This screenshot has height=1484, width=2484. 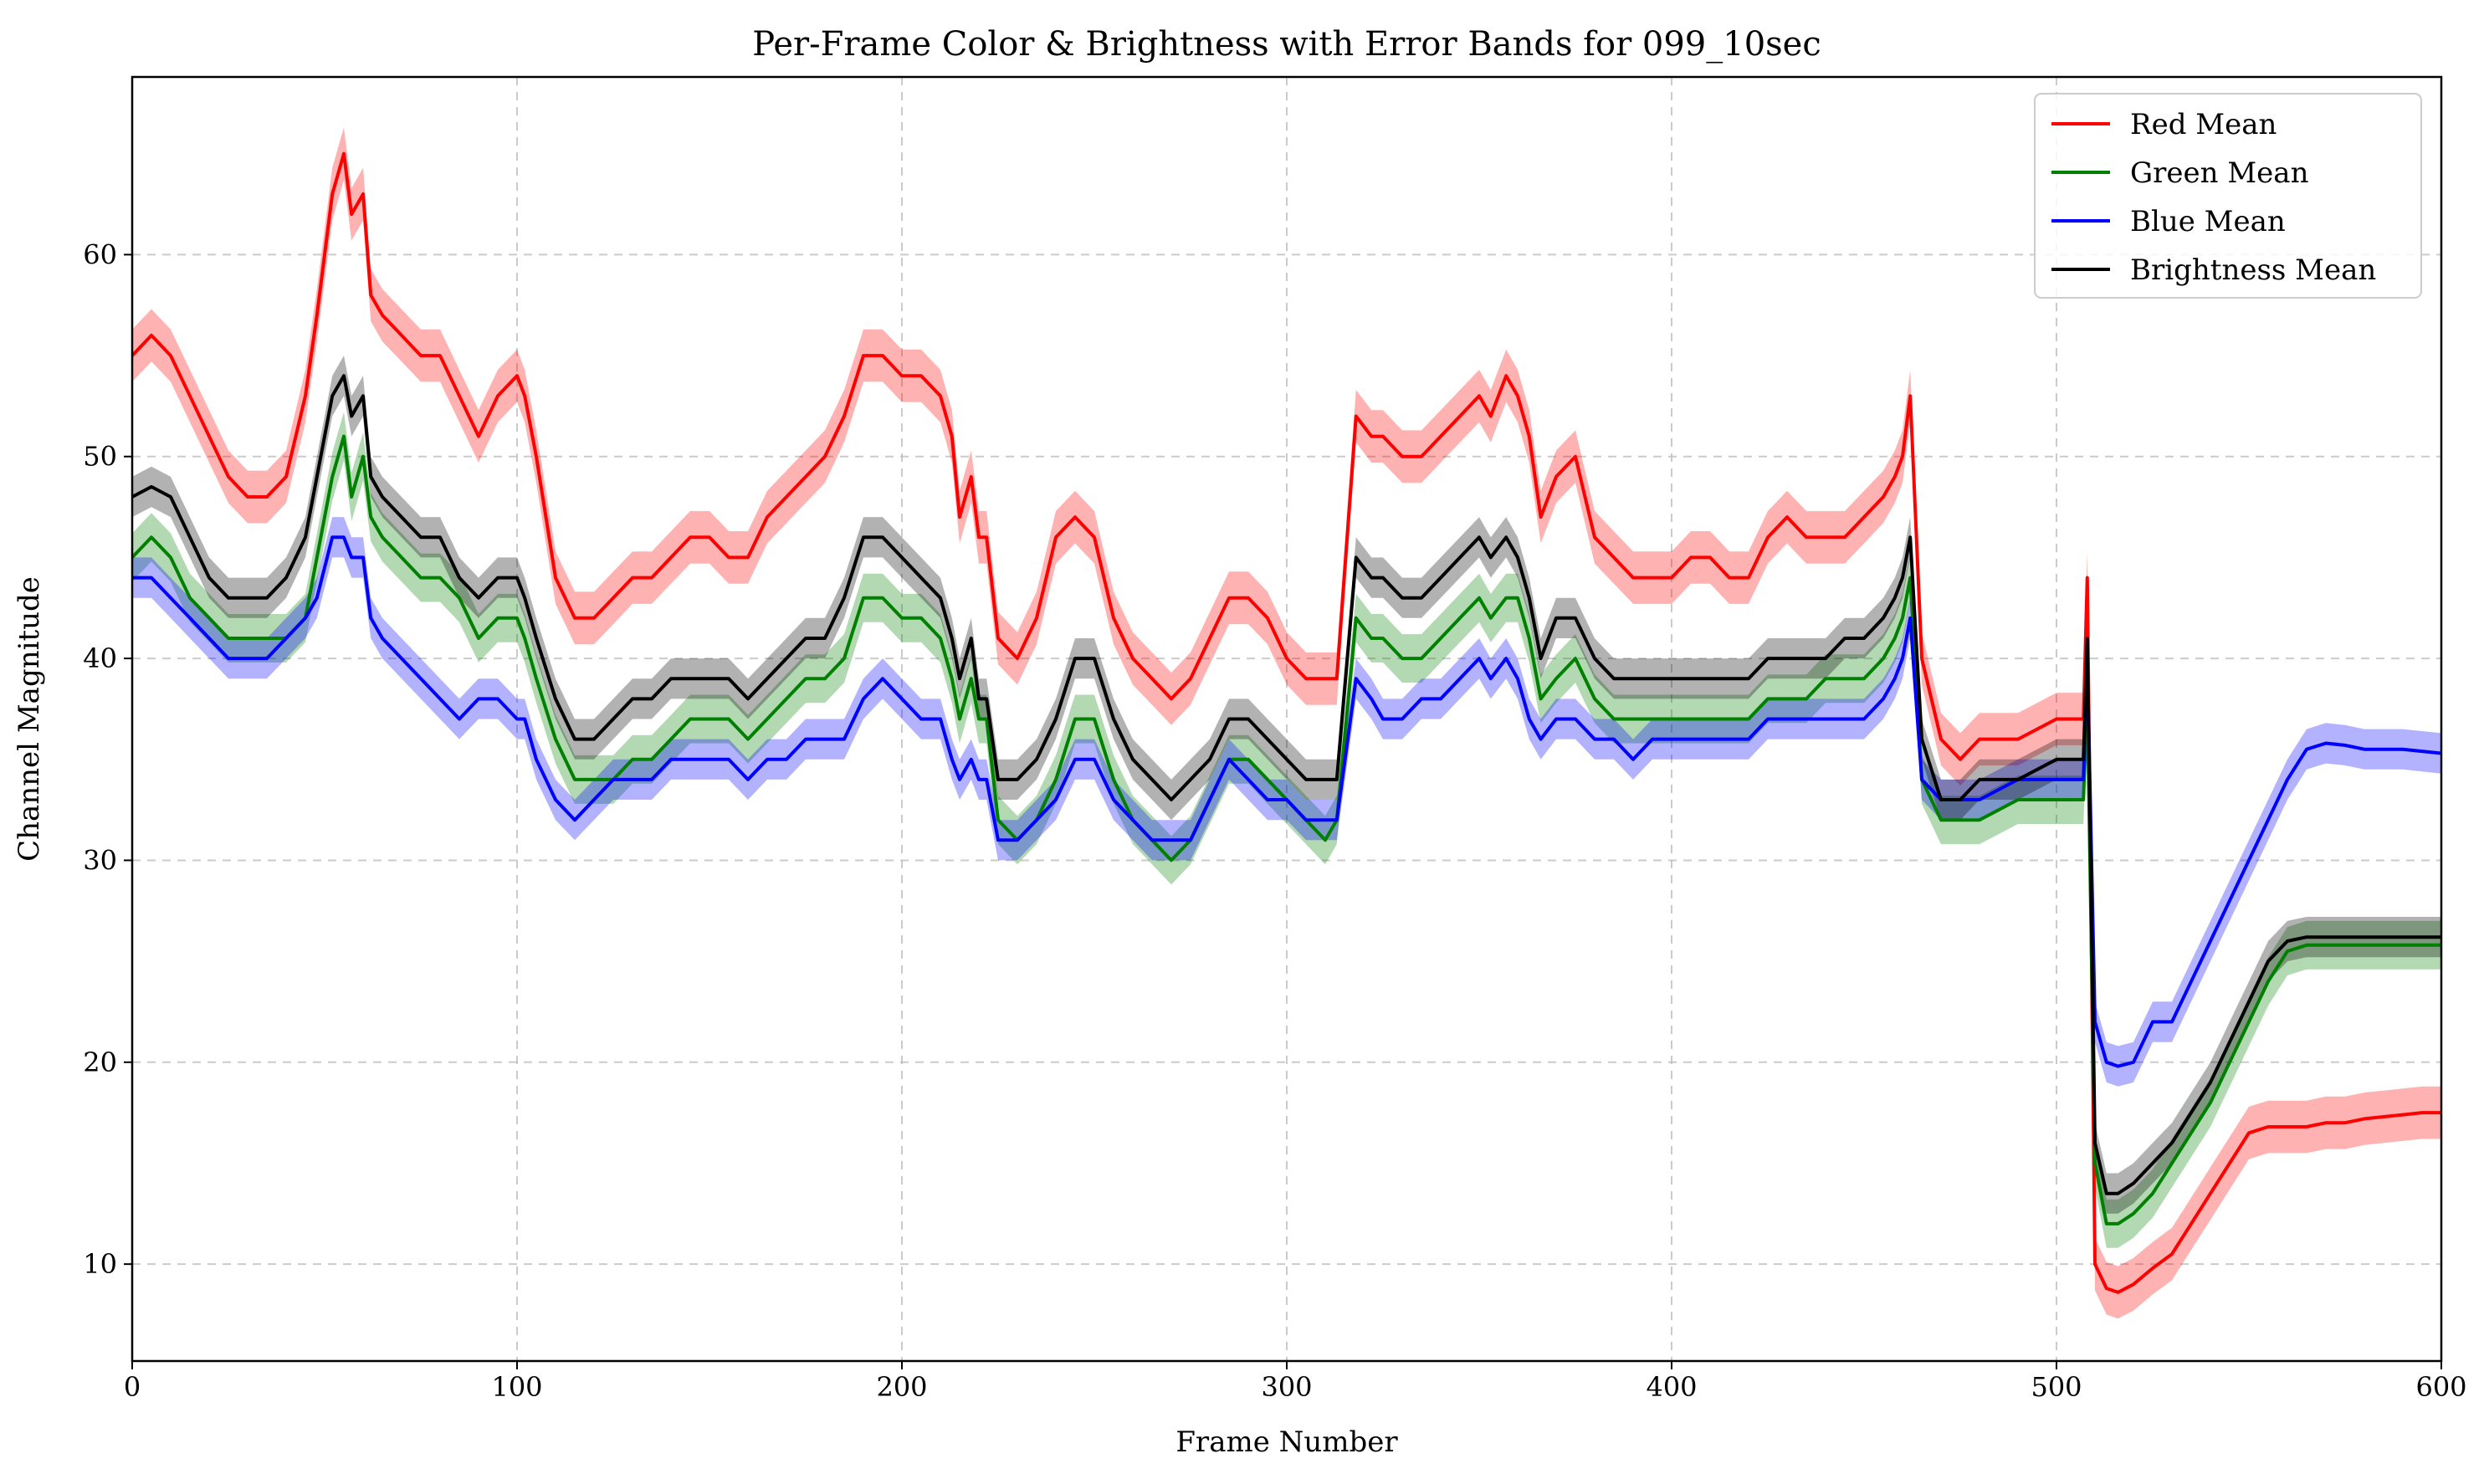 I want to click on legend-box, so click(x=2228, y=196).